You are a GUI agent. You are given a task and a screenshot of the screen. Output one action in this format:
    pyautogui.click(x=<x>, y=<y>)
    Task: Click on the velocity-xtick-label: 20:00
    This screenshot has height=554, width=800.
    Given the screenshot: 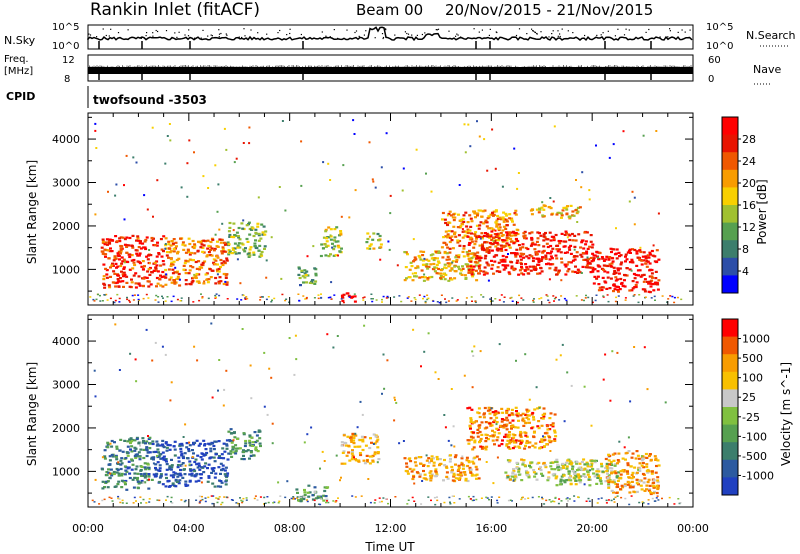 What is the action you would take?
    pyautogui.click(x=592, y=528)
    